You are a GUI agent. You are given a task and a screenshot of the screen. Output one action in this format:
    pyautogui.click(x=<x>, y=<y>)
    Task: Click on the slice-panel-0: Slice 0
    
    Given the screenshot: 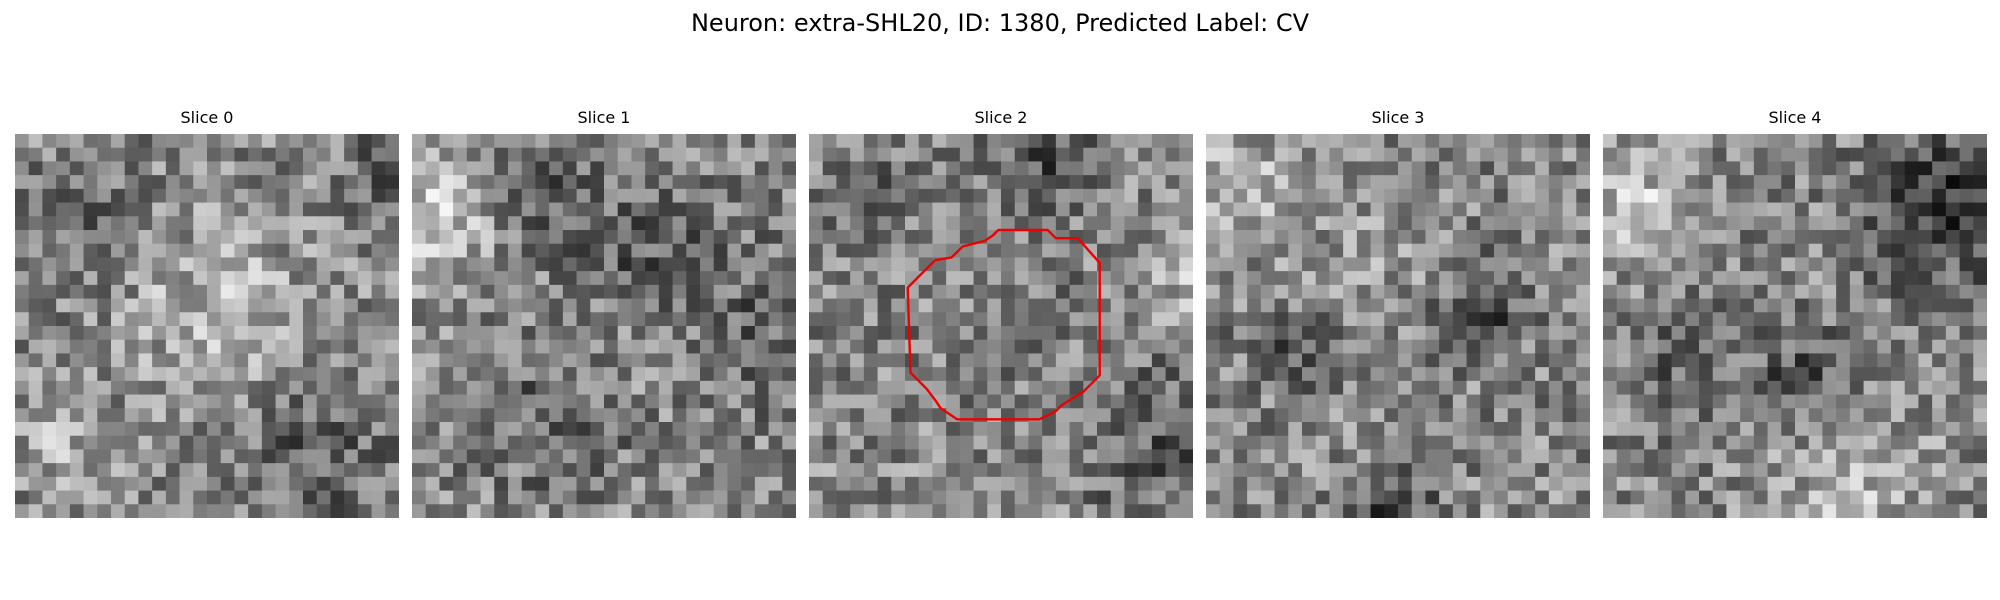 What is the action you would take?
    pyautogui.click(x=207, y=313)
    